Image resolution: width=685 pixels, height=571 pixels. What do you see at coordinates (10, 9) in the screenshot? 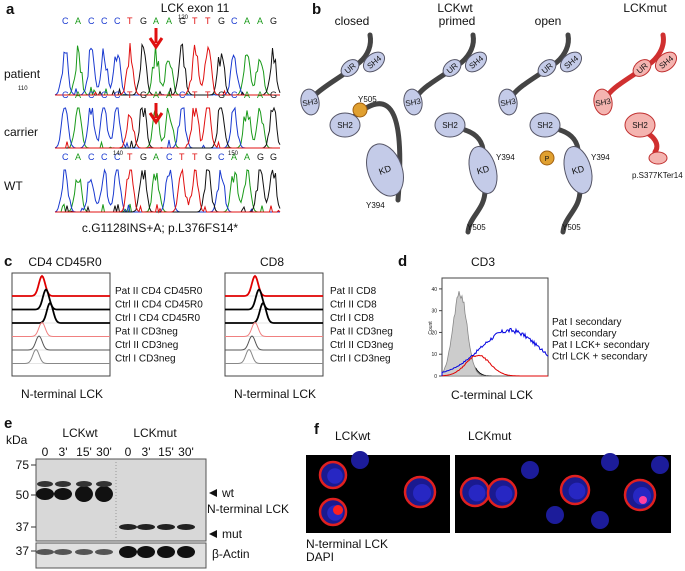
I see `panel-label: a` at bounding box center [10, 9].